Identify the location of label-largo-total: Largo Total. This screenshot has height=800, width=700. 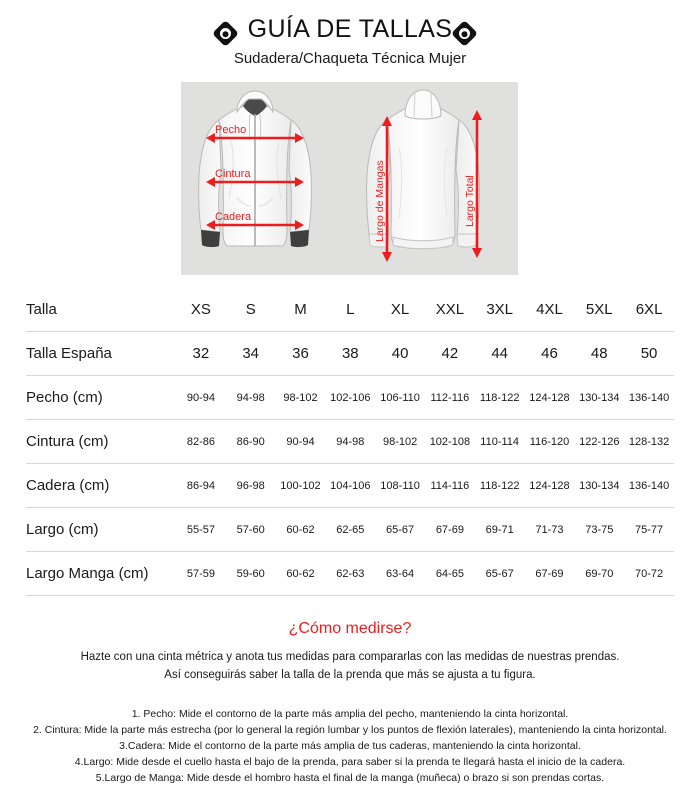
(470, 201).